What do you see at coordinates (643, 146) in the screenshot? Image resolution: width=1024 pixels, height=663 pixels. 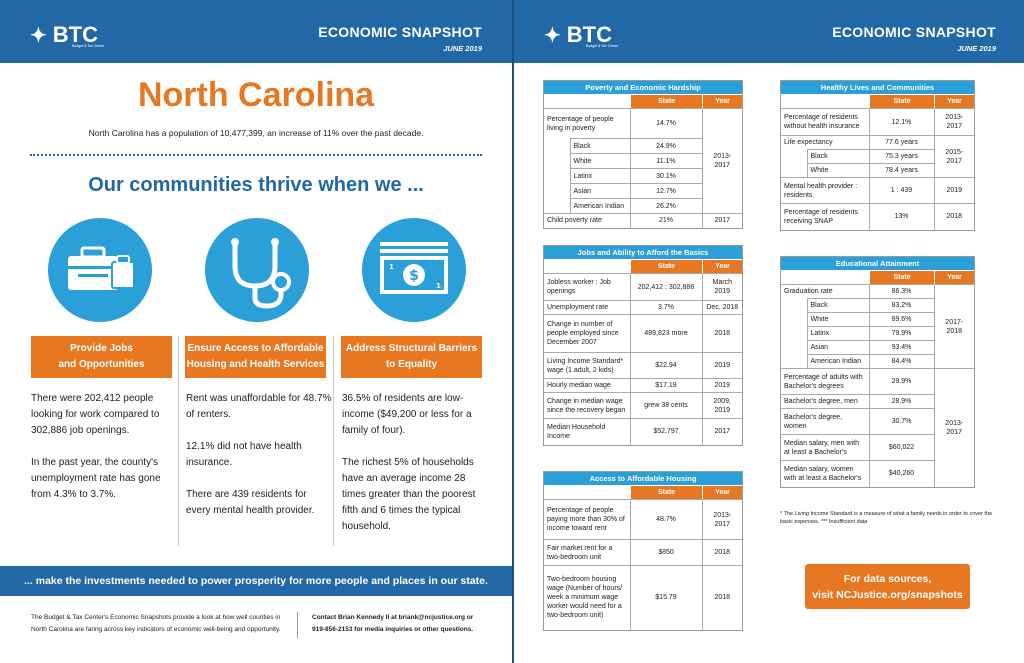 I see `table-row: Black 24.9%` at bounding box center [643, 146].